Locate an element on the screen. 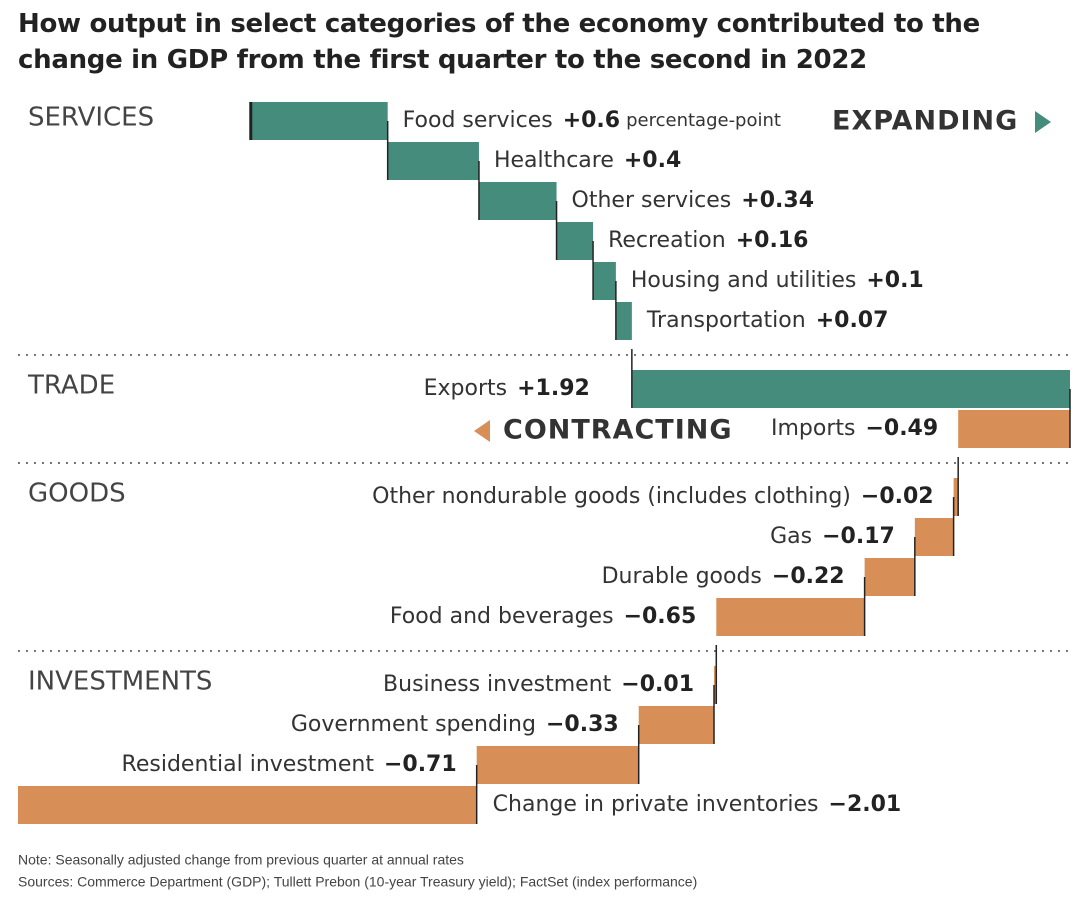 The height and width of the screenshot is (903, 1080). bar-label: Residential investment −0.71 is located at coordinates (289, 764).